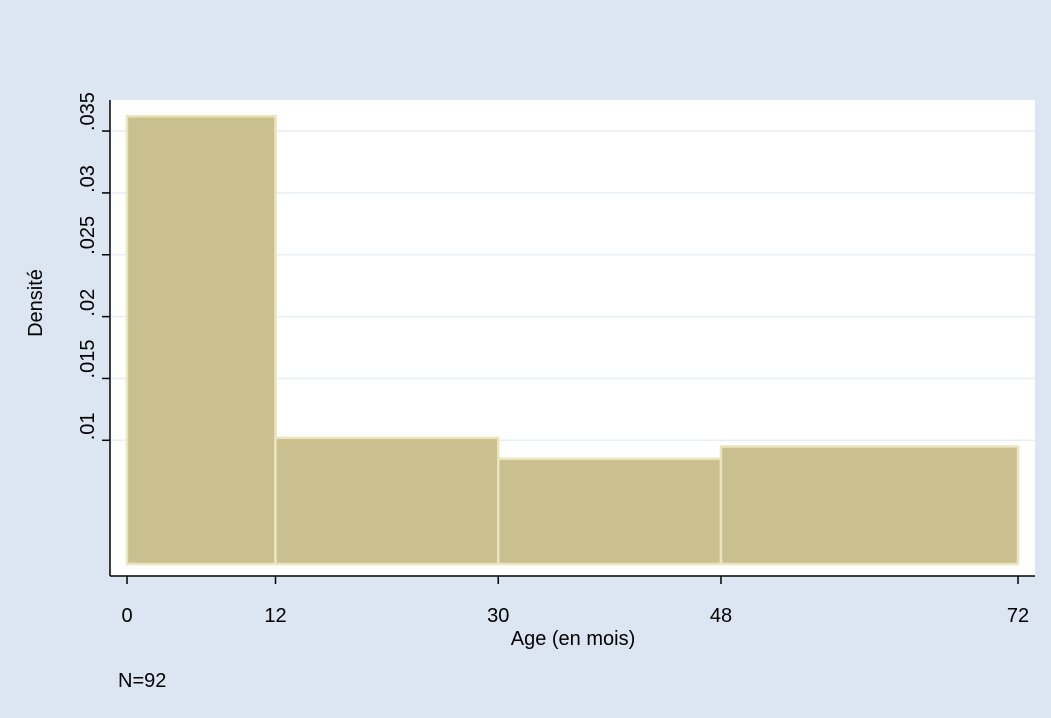  Describe the element at coordinates (88, 303) in the screenshot. I see `y-tick-label: .02` at that location.